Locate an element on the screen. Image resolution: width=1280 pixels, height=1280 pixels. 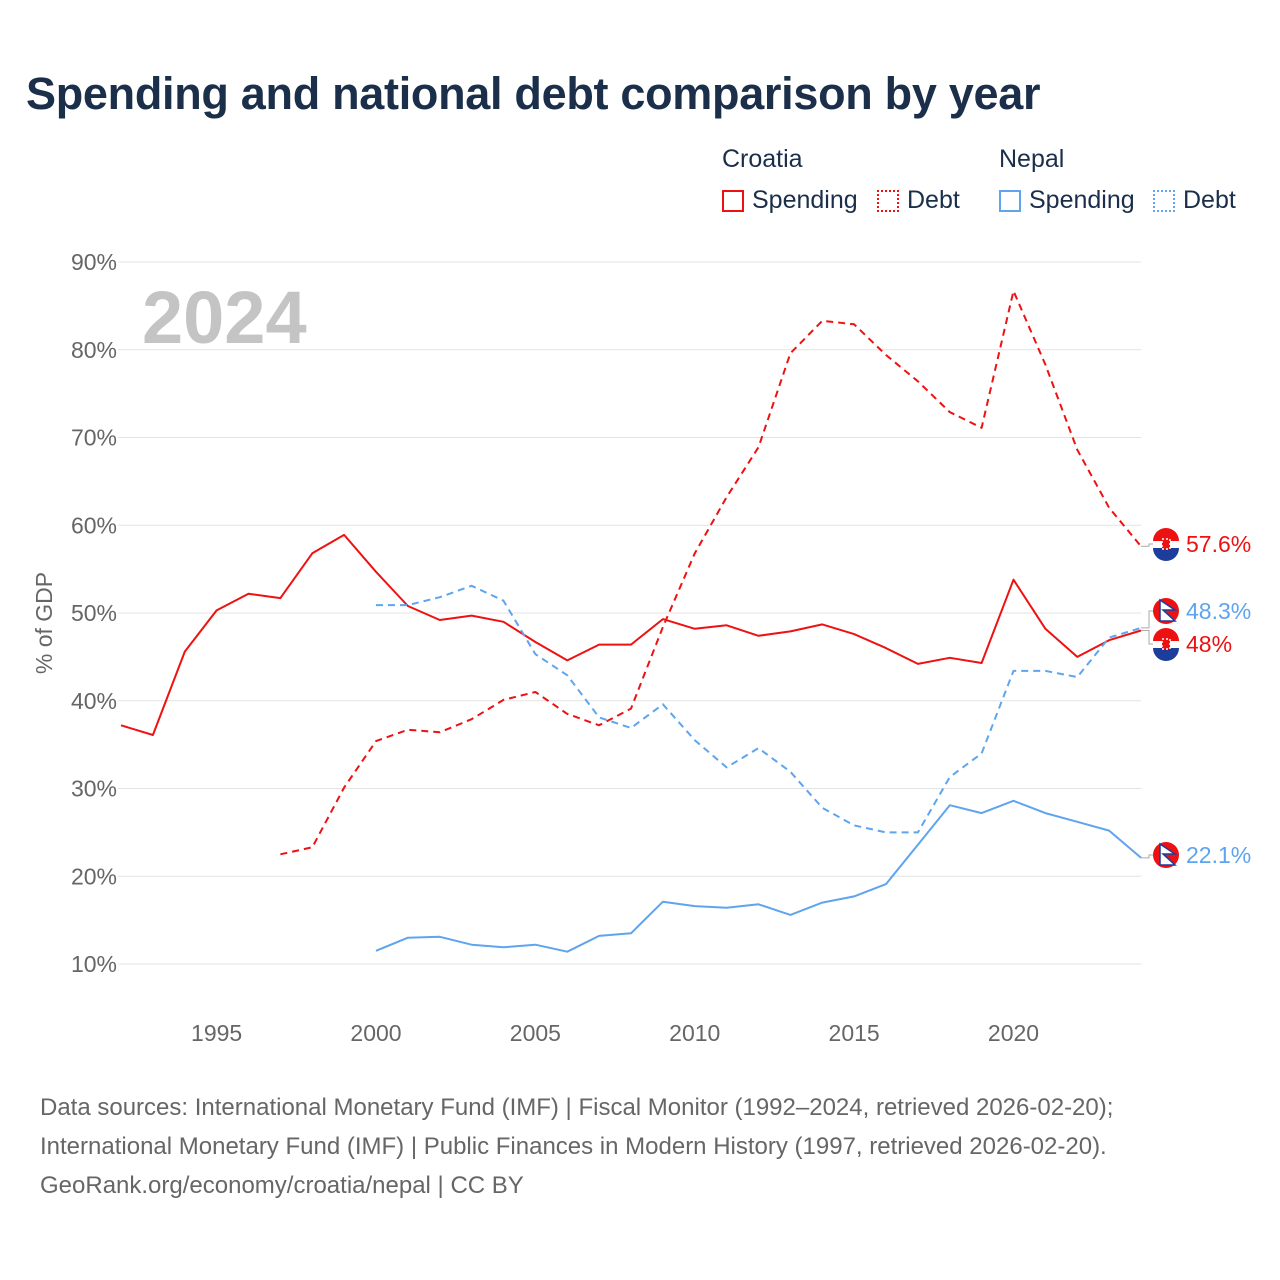
x-tick-label: 2000 is located at coordinates (375, 1033).